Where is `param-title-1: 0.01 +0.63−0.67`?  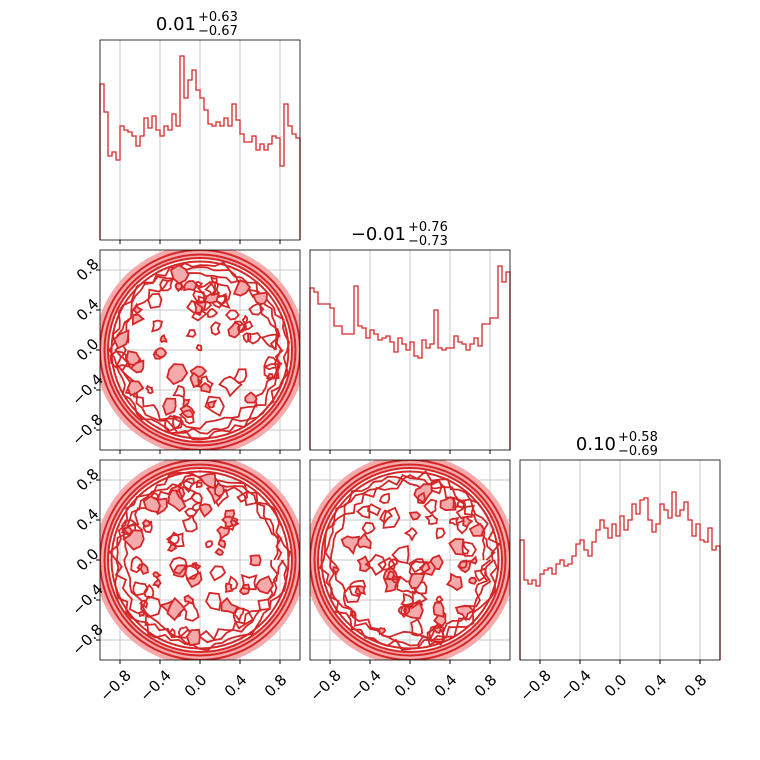 param-title-1: 0.01 +0.63−0.67 is located at coordinates (197, 24).